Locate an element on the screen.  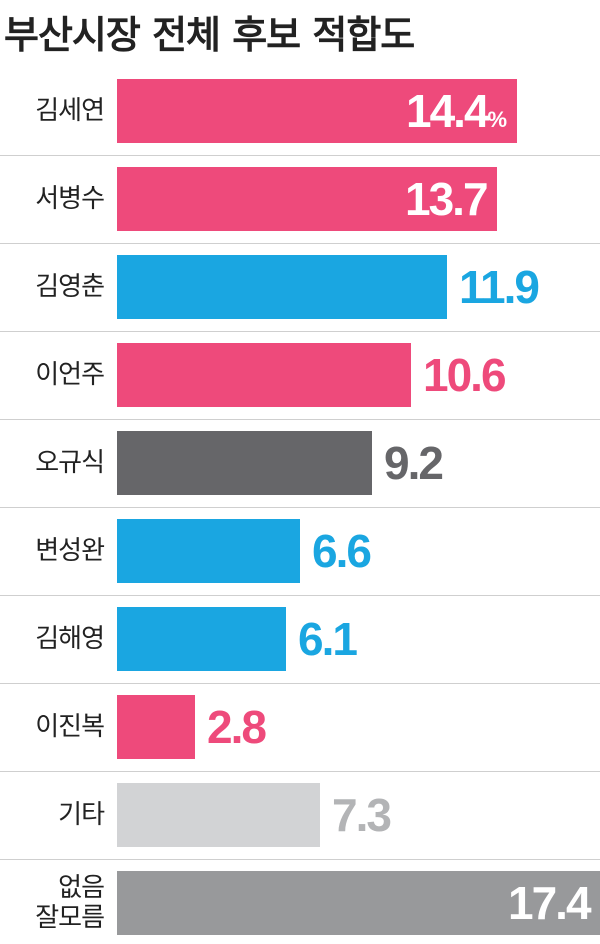
data-label: 6.6 is located at coordinates (342, 551).